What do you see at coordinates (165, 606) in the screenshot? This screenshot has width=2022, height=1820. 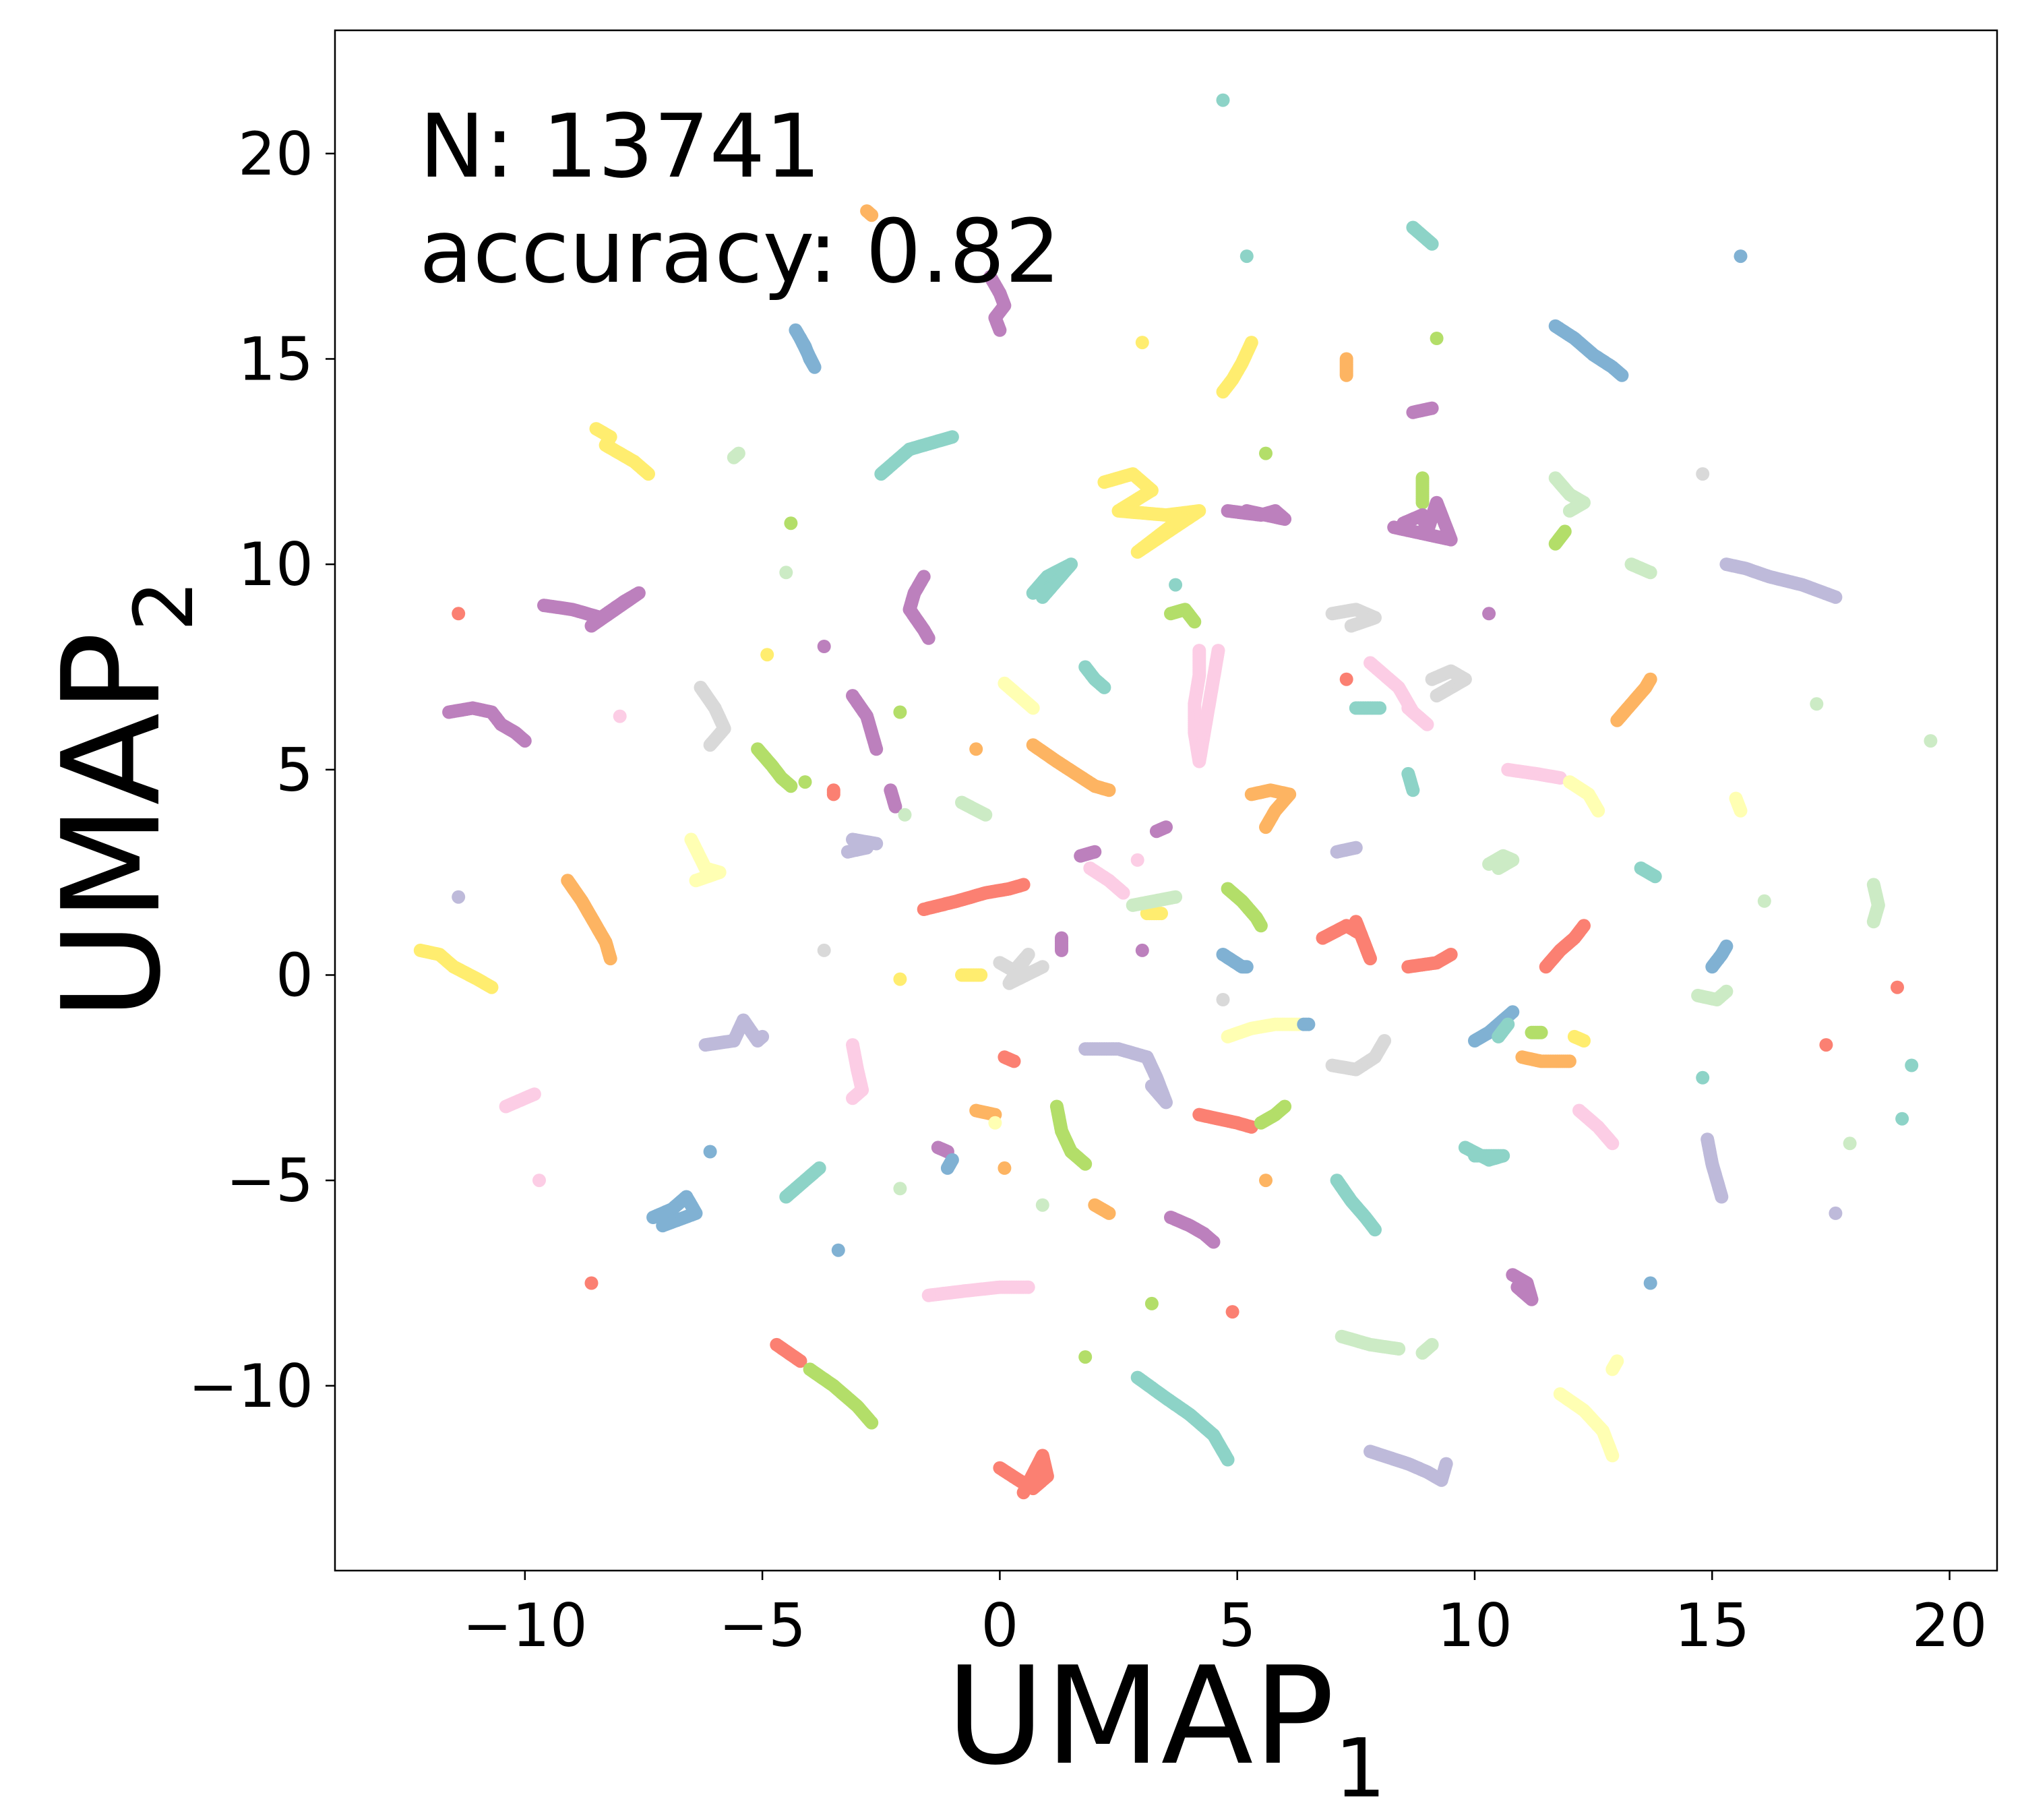 I see `y-axis-title-subscript: 2` at bounding box center [165, 606].